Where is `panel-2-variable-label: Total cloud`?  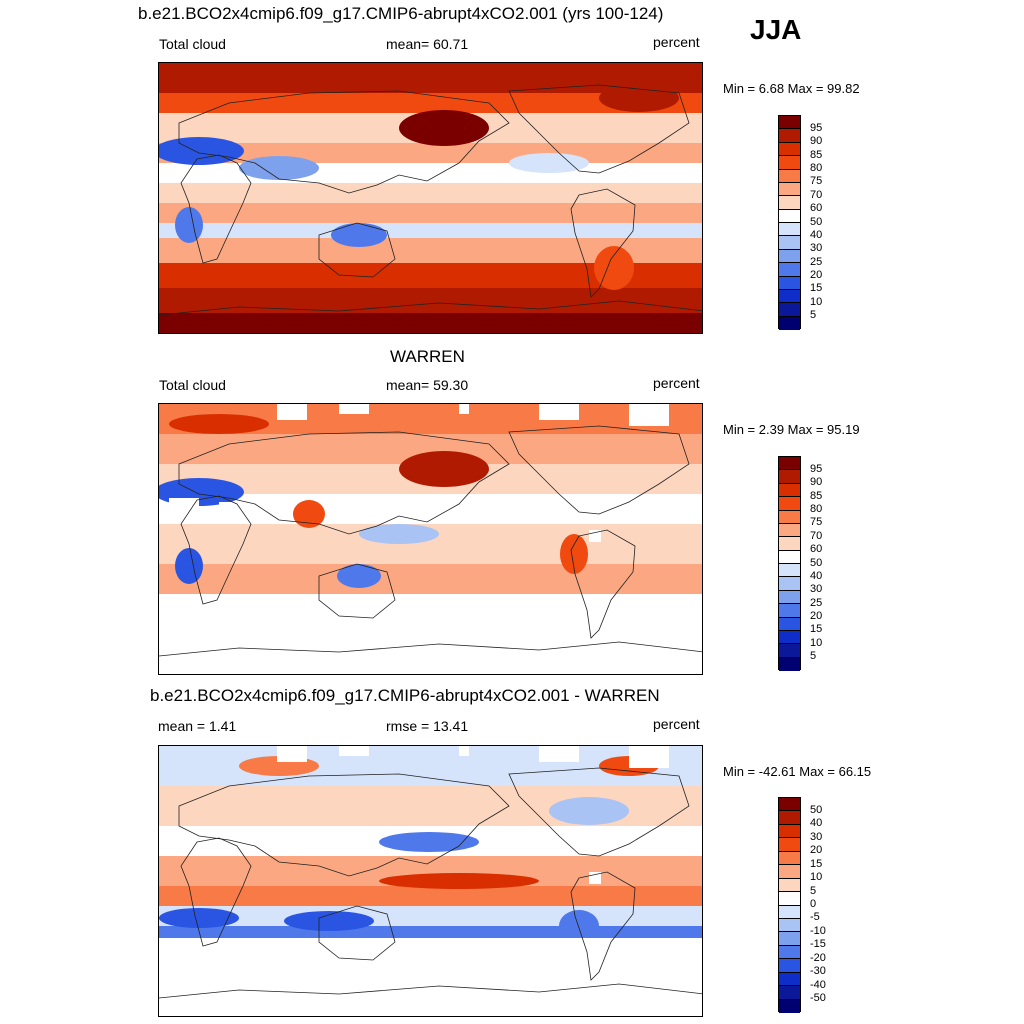
panel-2-variable-label: Total cloud is located at coordinates (192, 385).